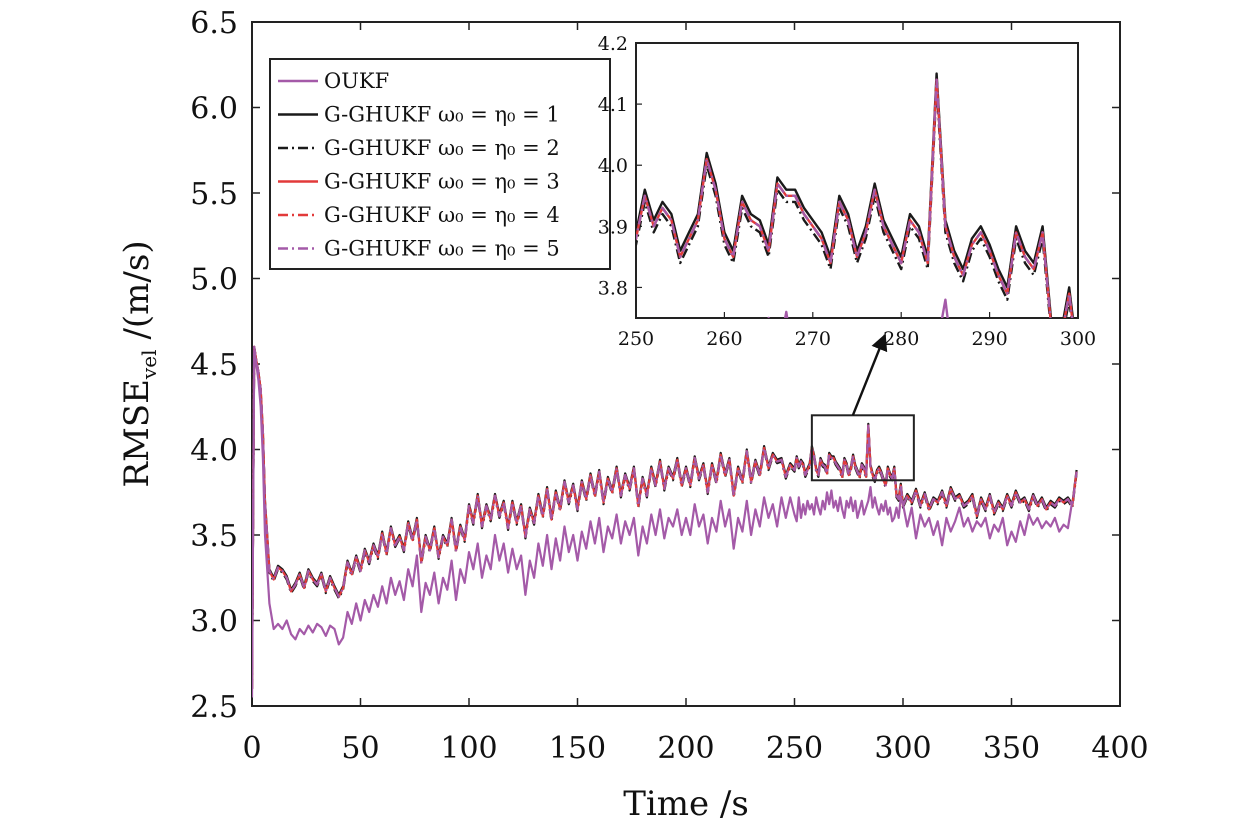  What do you see at coordinates (442, 148) in the screenshot?
I see `legend-label: G-GHUKF ω₀ = η₀ = 2` at bounding box center [442, 148].